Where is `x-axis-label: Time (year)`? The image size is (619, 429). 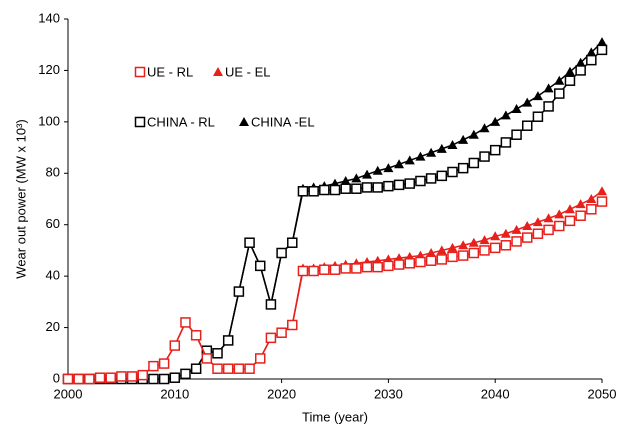
x-axis-label: Time (year) is located at coordinates (335, 416).